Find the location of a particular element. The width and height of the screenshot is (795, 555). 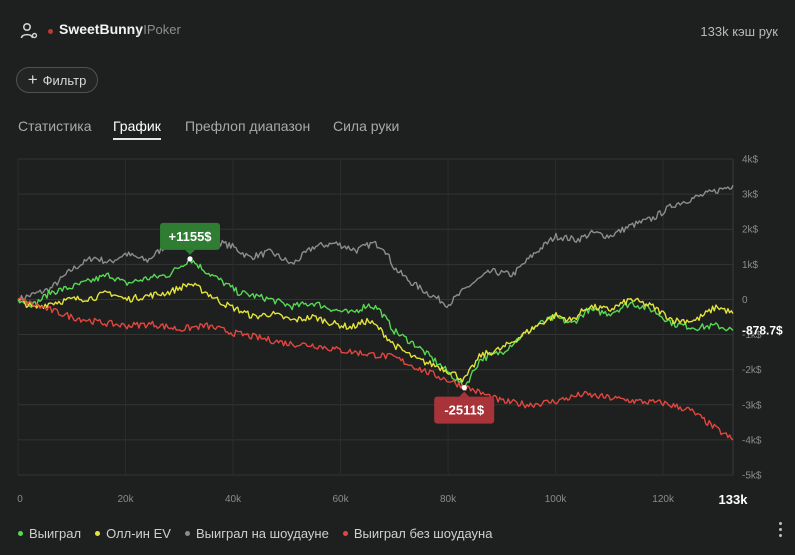

x-end-label: 133k is located at coordinates (734, 499).